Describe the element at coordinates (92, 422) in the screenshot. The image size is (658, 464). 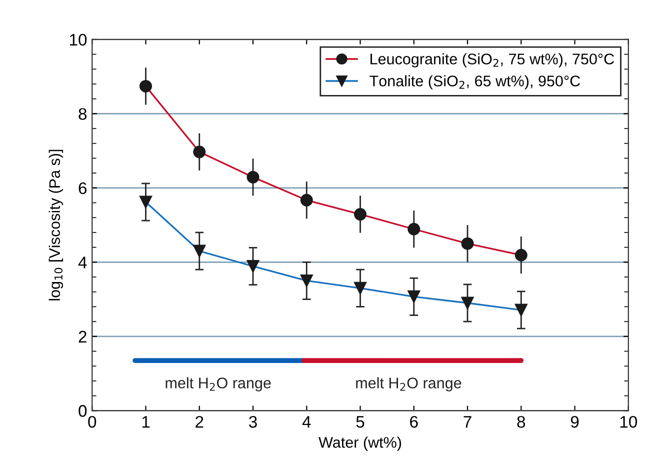
I see `x-tick-label: 0` at that location.